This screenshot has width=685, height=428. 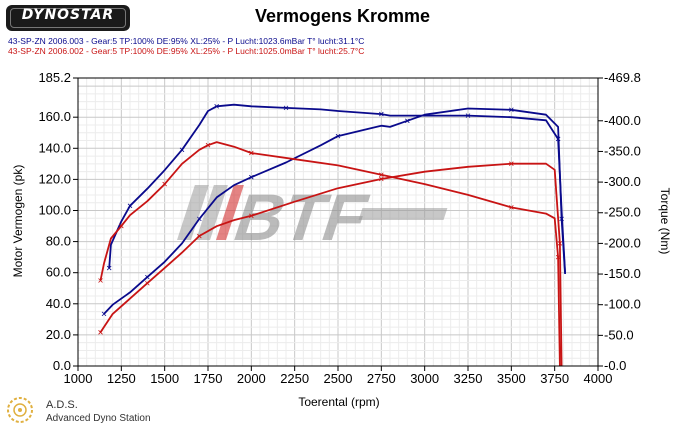 I want to click on watermark-shapes: BTF, so click(x=312, y=218).